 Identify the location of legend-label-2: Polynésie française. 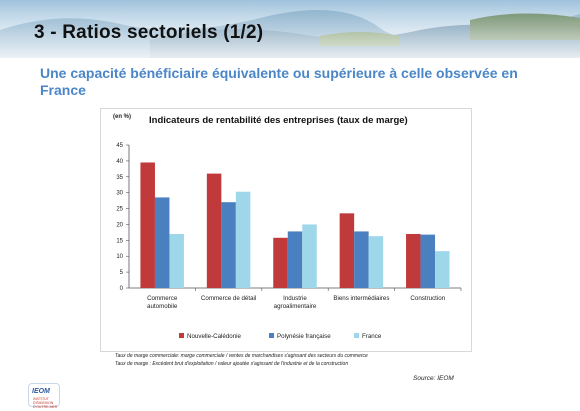
(304, 336).